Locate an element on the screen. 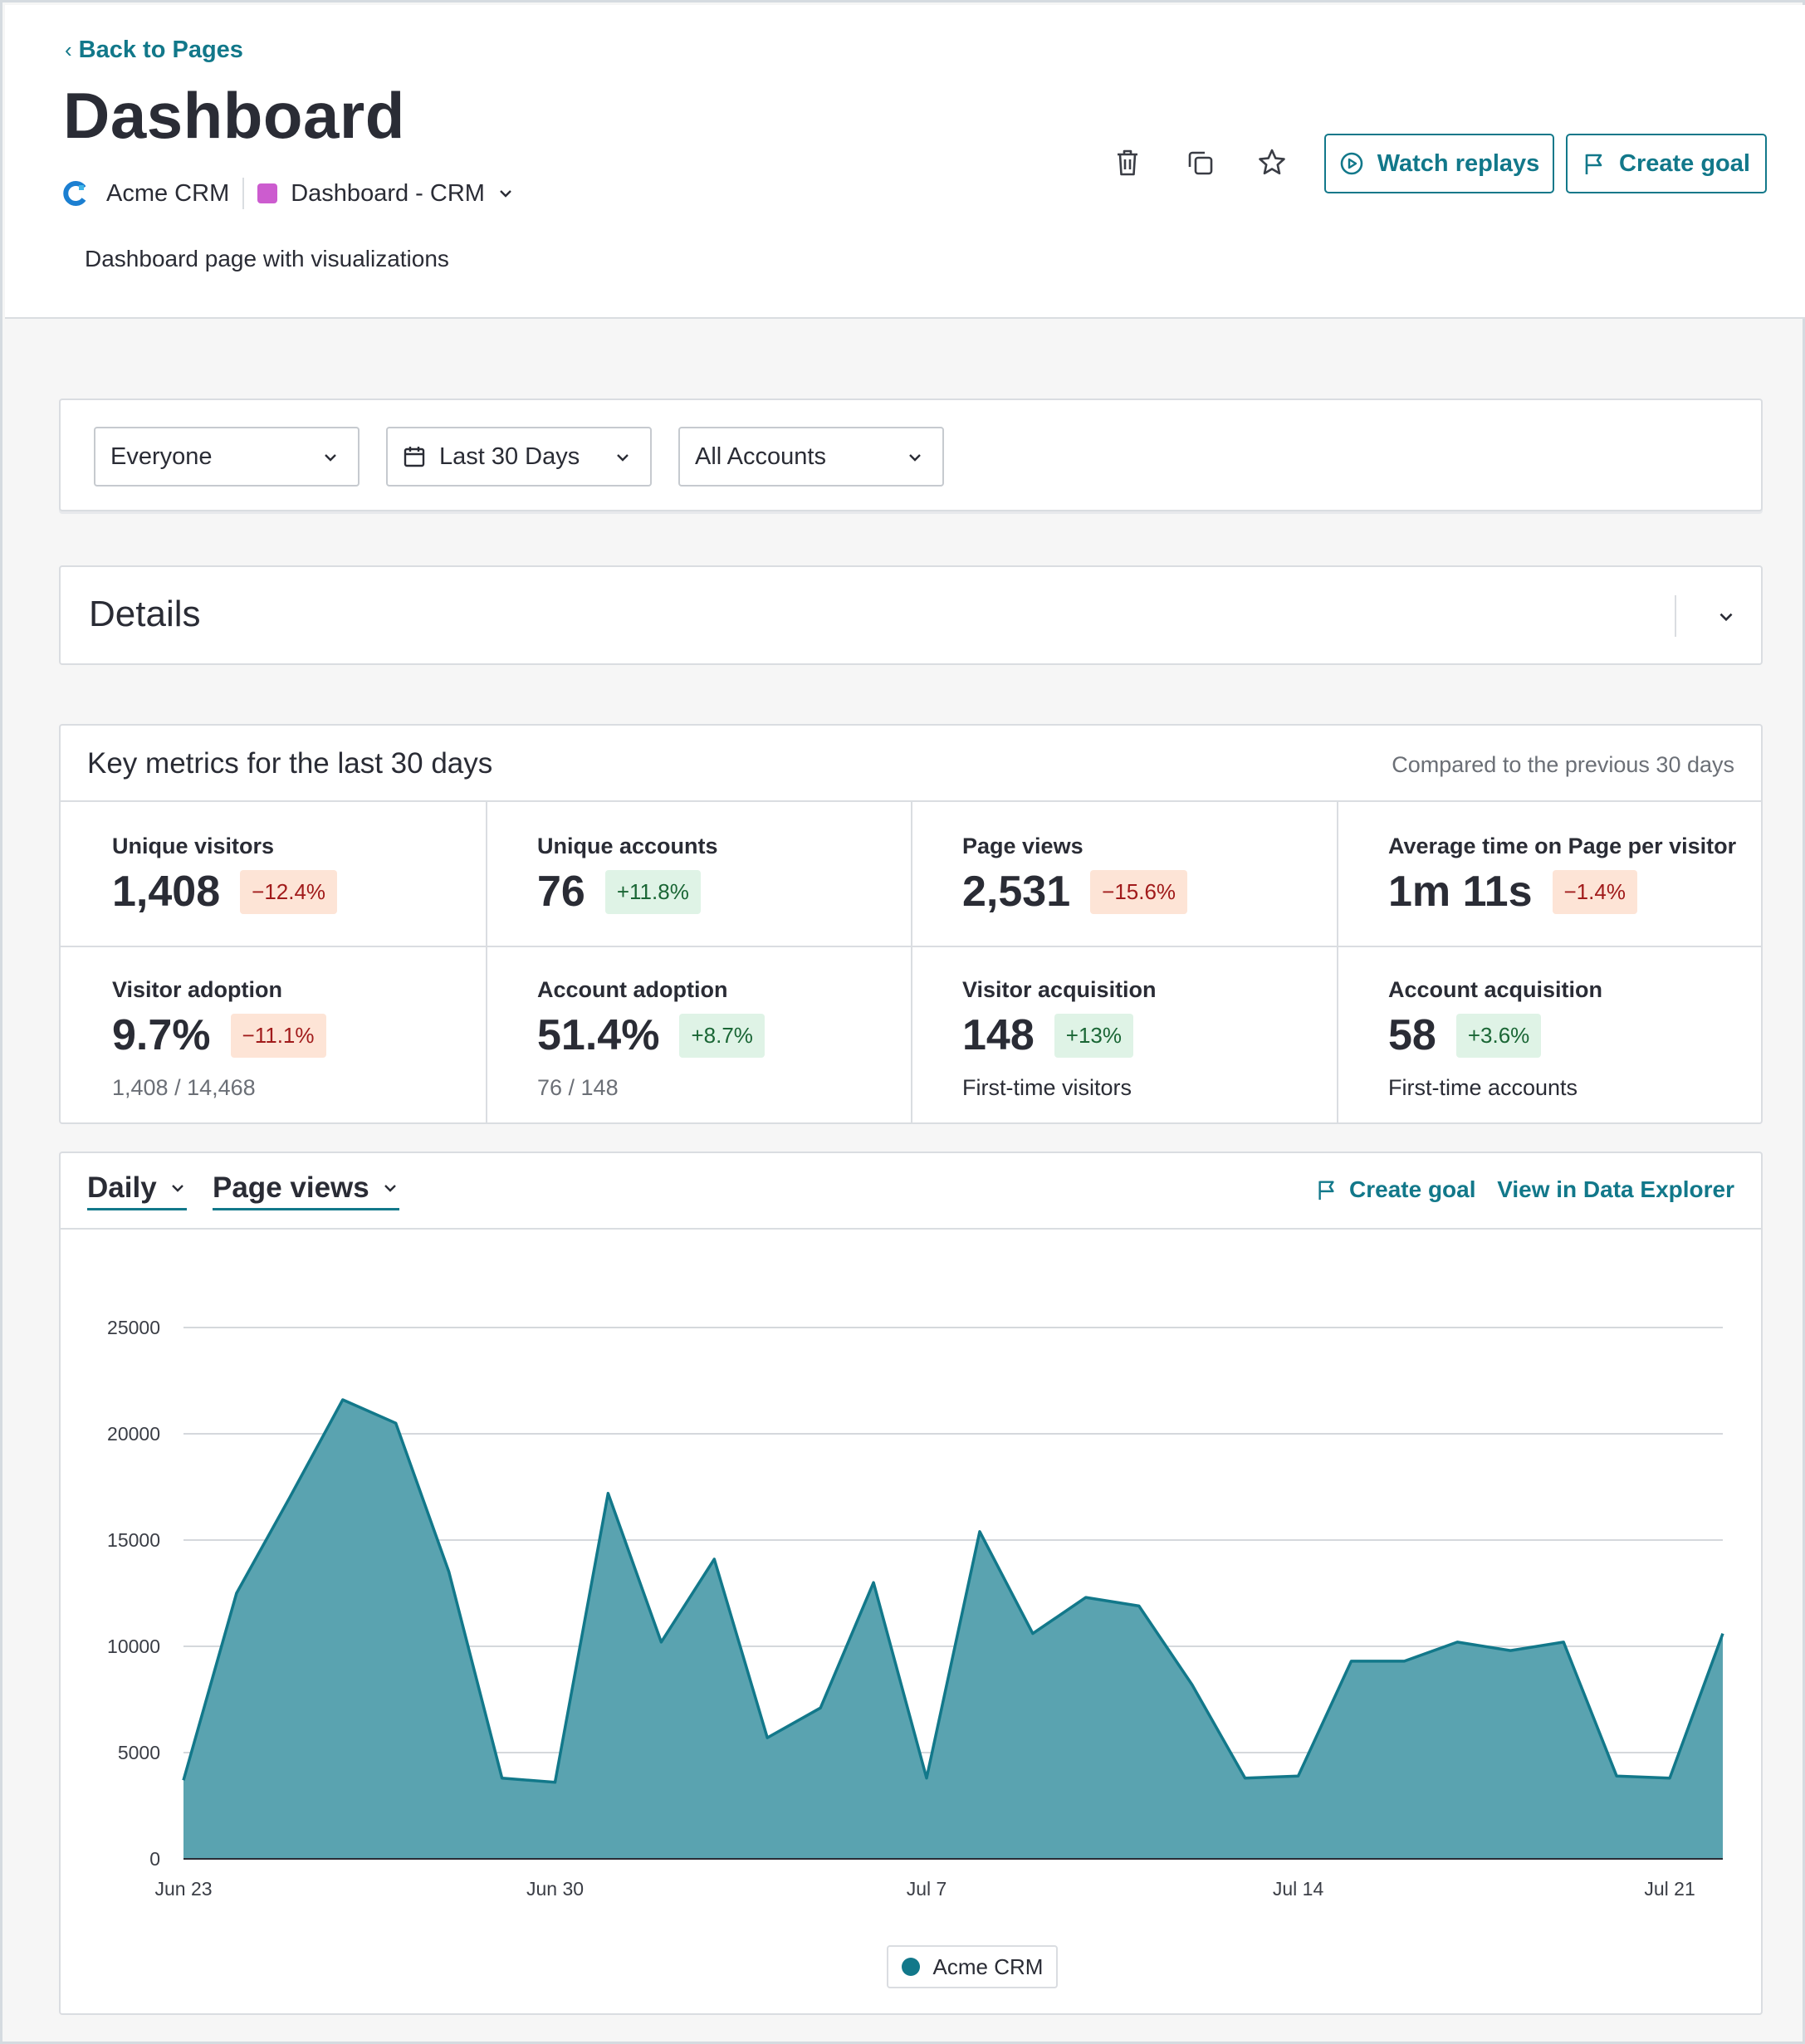  metrics-title: Key metrics for the last 30 days is located at coordinates (290, 763).